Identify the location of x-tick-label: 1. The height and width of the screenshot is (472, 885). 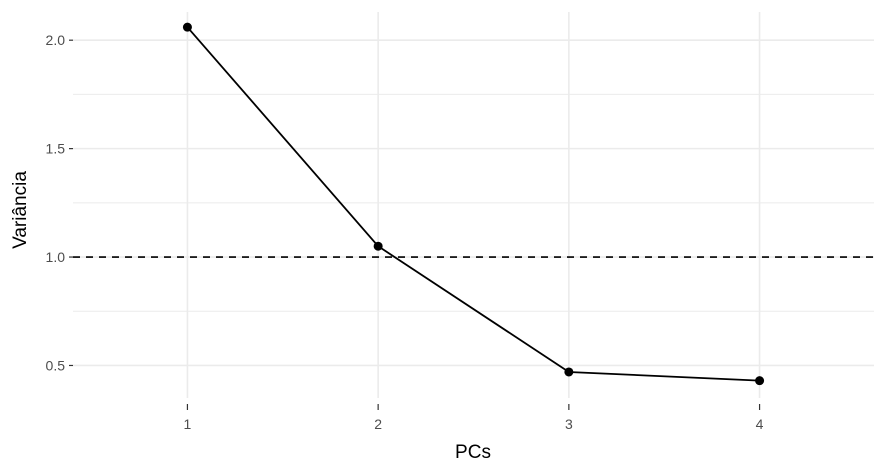
(188, 424).